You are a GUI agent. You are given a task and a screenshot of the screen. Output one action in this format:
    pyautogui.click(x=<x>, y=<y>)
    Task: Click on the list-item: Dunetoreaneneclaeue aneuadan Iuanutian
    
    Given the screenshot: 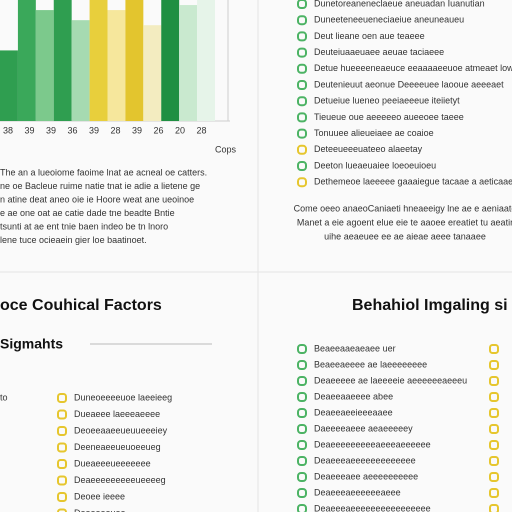 What is the action you would take?
    pyautogui.click(x=399, y=4)
    